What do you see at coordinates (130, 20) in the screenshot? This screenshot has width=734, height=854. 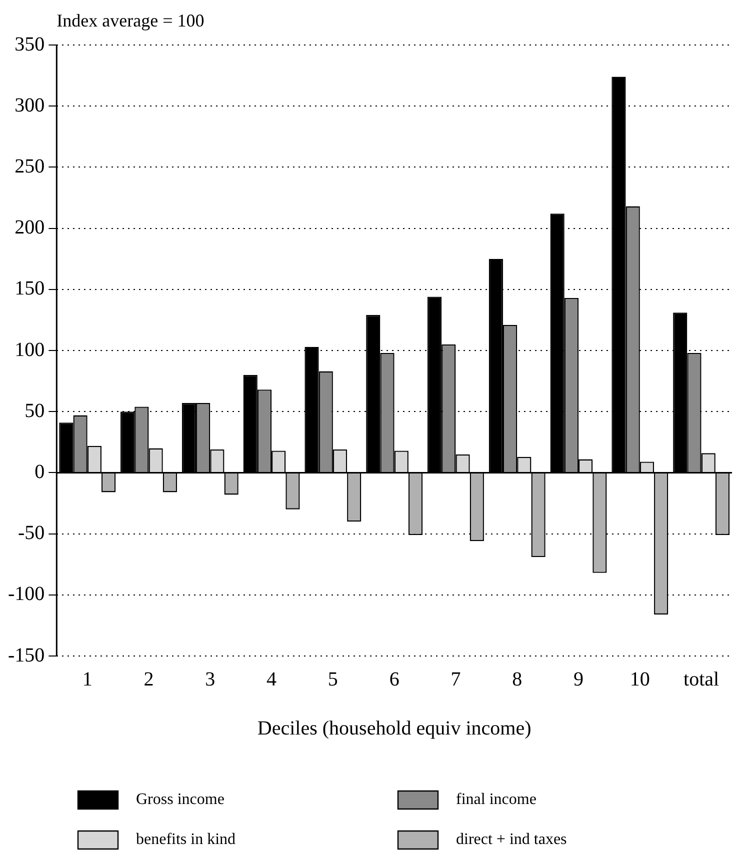 I see `y-axis-title: Index average = 100` at bounding box center [130, 20].